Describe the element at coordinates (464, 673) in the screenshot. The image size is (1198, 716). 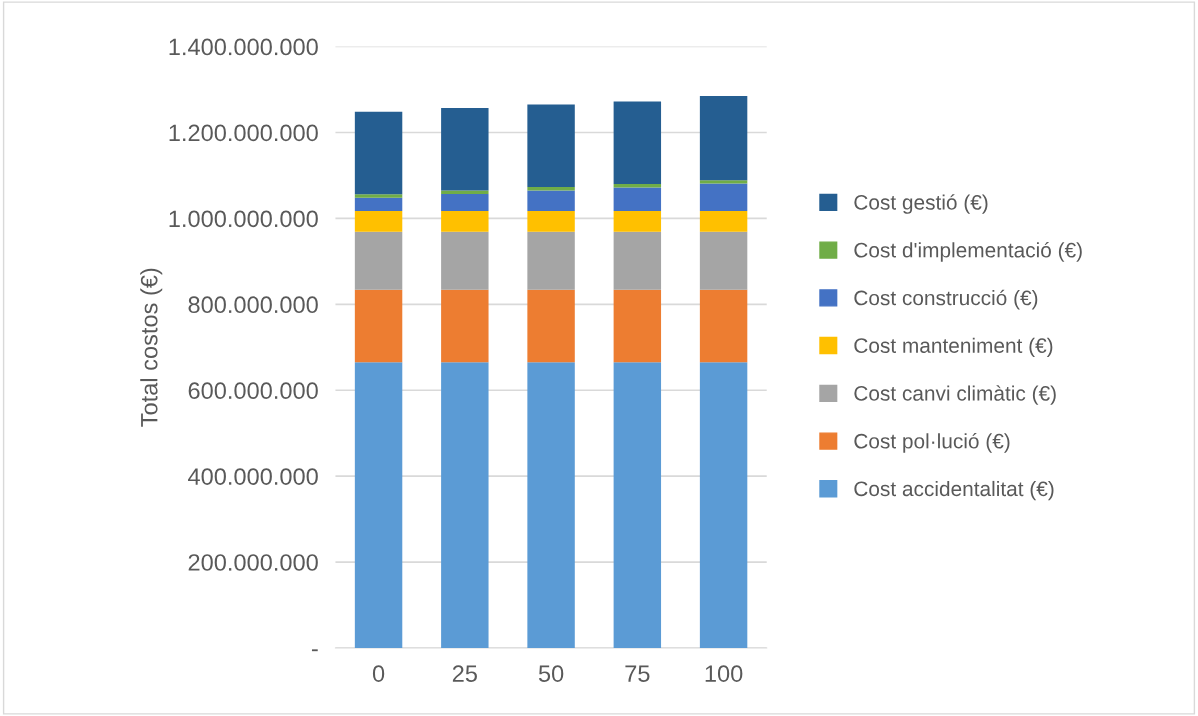
I see `x-tick-label: 25` at that location.